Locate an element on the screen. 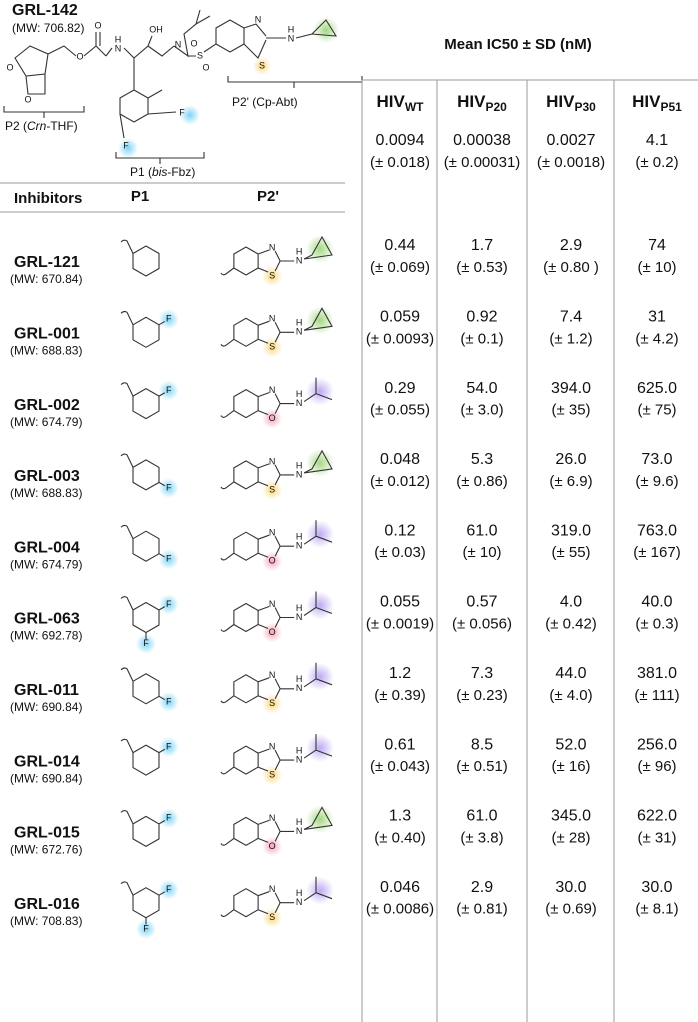 This screenshot has height=1022, width=698. sd: (± 3.0) is located at coordinates (481, 410).